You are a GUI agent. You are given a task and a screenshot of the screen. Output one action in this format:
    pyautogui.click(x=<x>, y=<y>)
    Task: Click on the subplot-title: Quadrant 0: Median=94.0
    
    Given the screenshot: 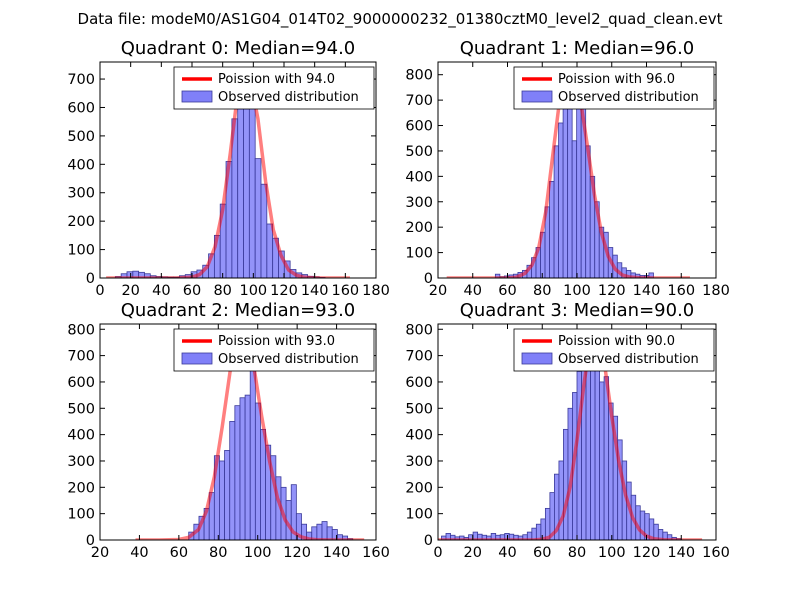 What is the action you would take?
    pyautogui.click(x=238, y=48)
    